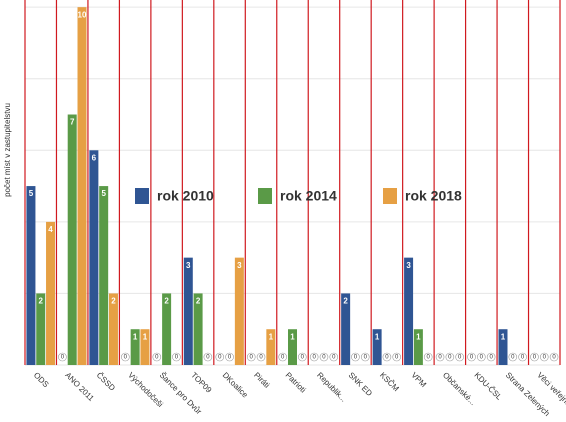  Describe the element at coordinates (296, 383) in the screenshot. I see `x-tick-label: Patrioti` at that location.